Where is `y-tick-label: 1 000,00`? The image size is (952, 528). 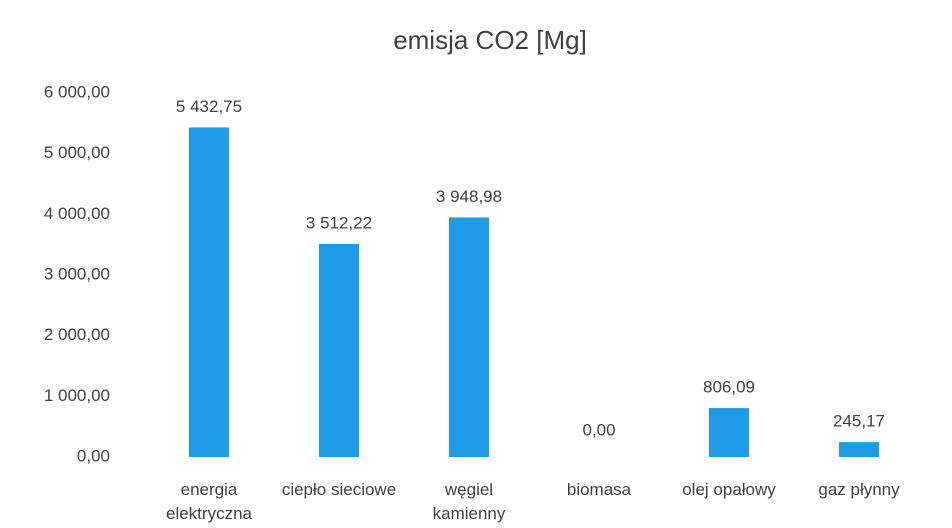 y-tick-label: 1 000,00 is located at coordinates (77, 395).